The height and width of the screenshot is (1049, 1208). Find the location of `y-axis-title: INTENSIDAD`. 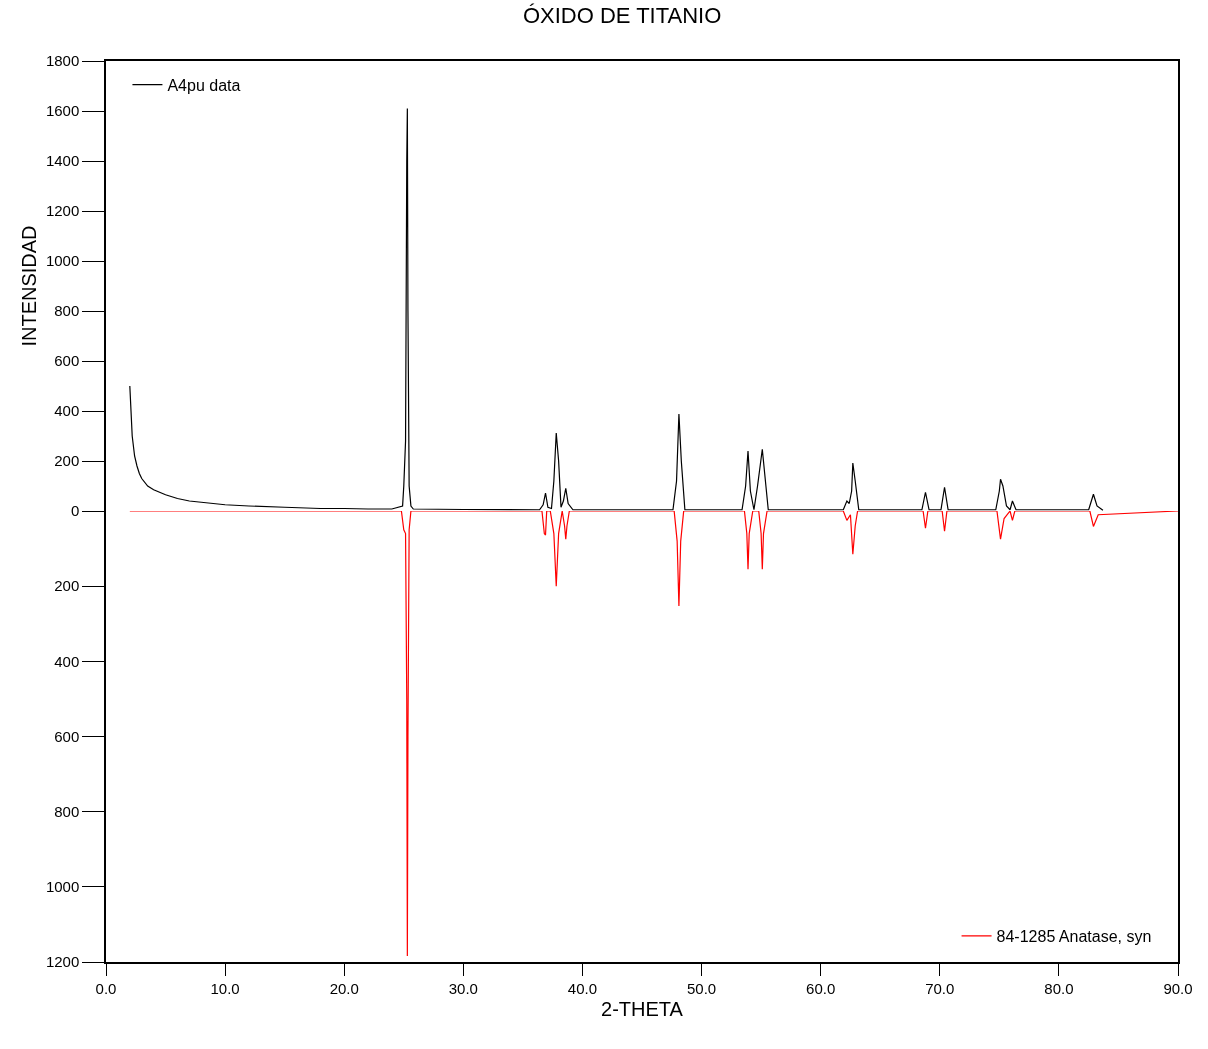

y-axis-title: INTENSIDAD is located at coordinates (28, 286).